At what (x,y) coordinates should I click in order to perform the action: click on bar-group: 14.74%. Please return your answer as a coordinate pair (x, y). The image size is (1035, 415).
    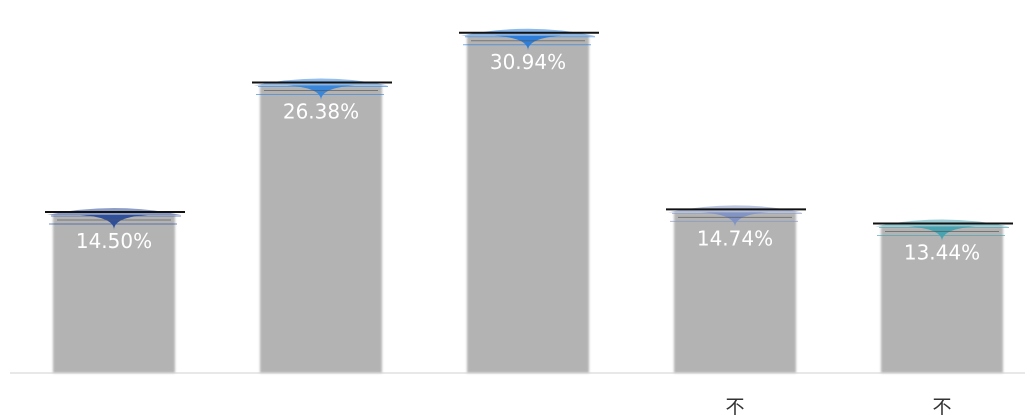
    Looking at the image, I should click on (736, 289).